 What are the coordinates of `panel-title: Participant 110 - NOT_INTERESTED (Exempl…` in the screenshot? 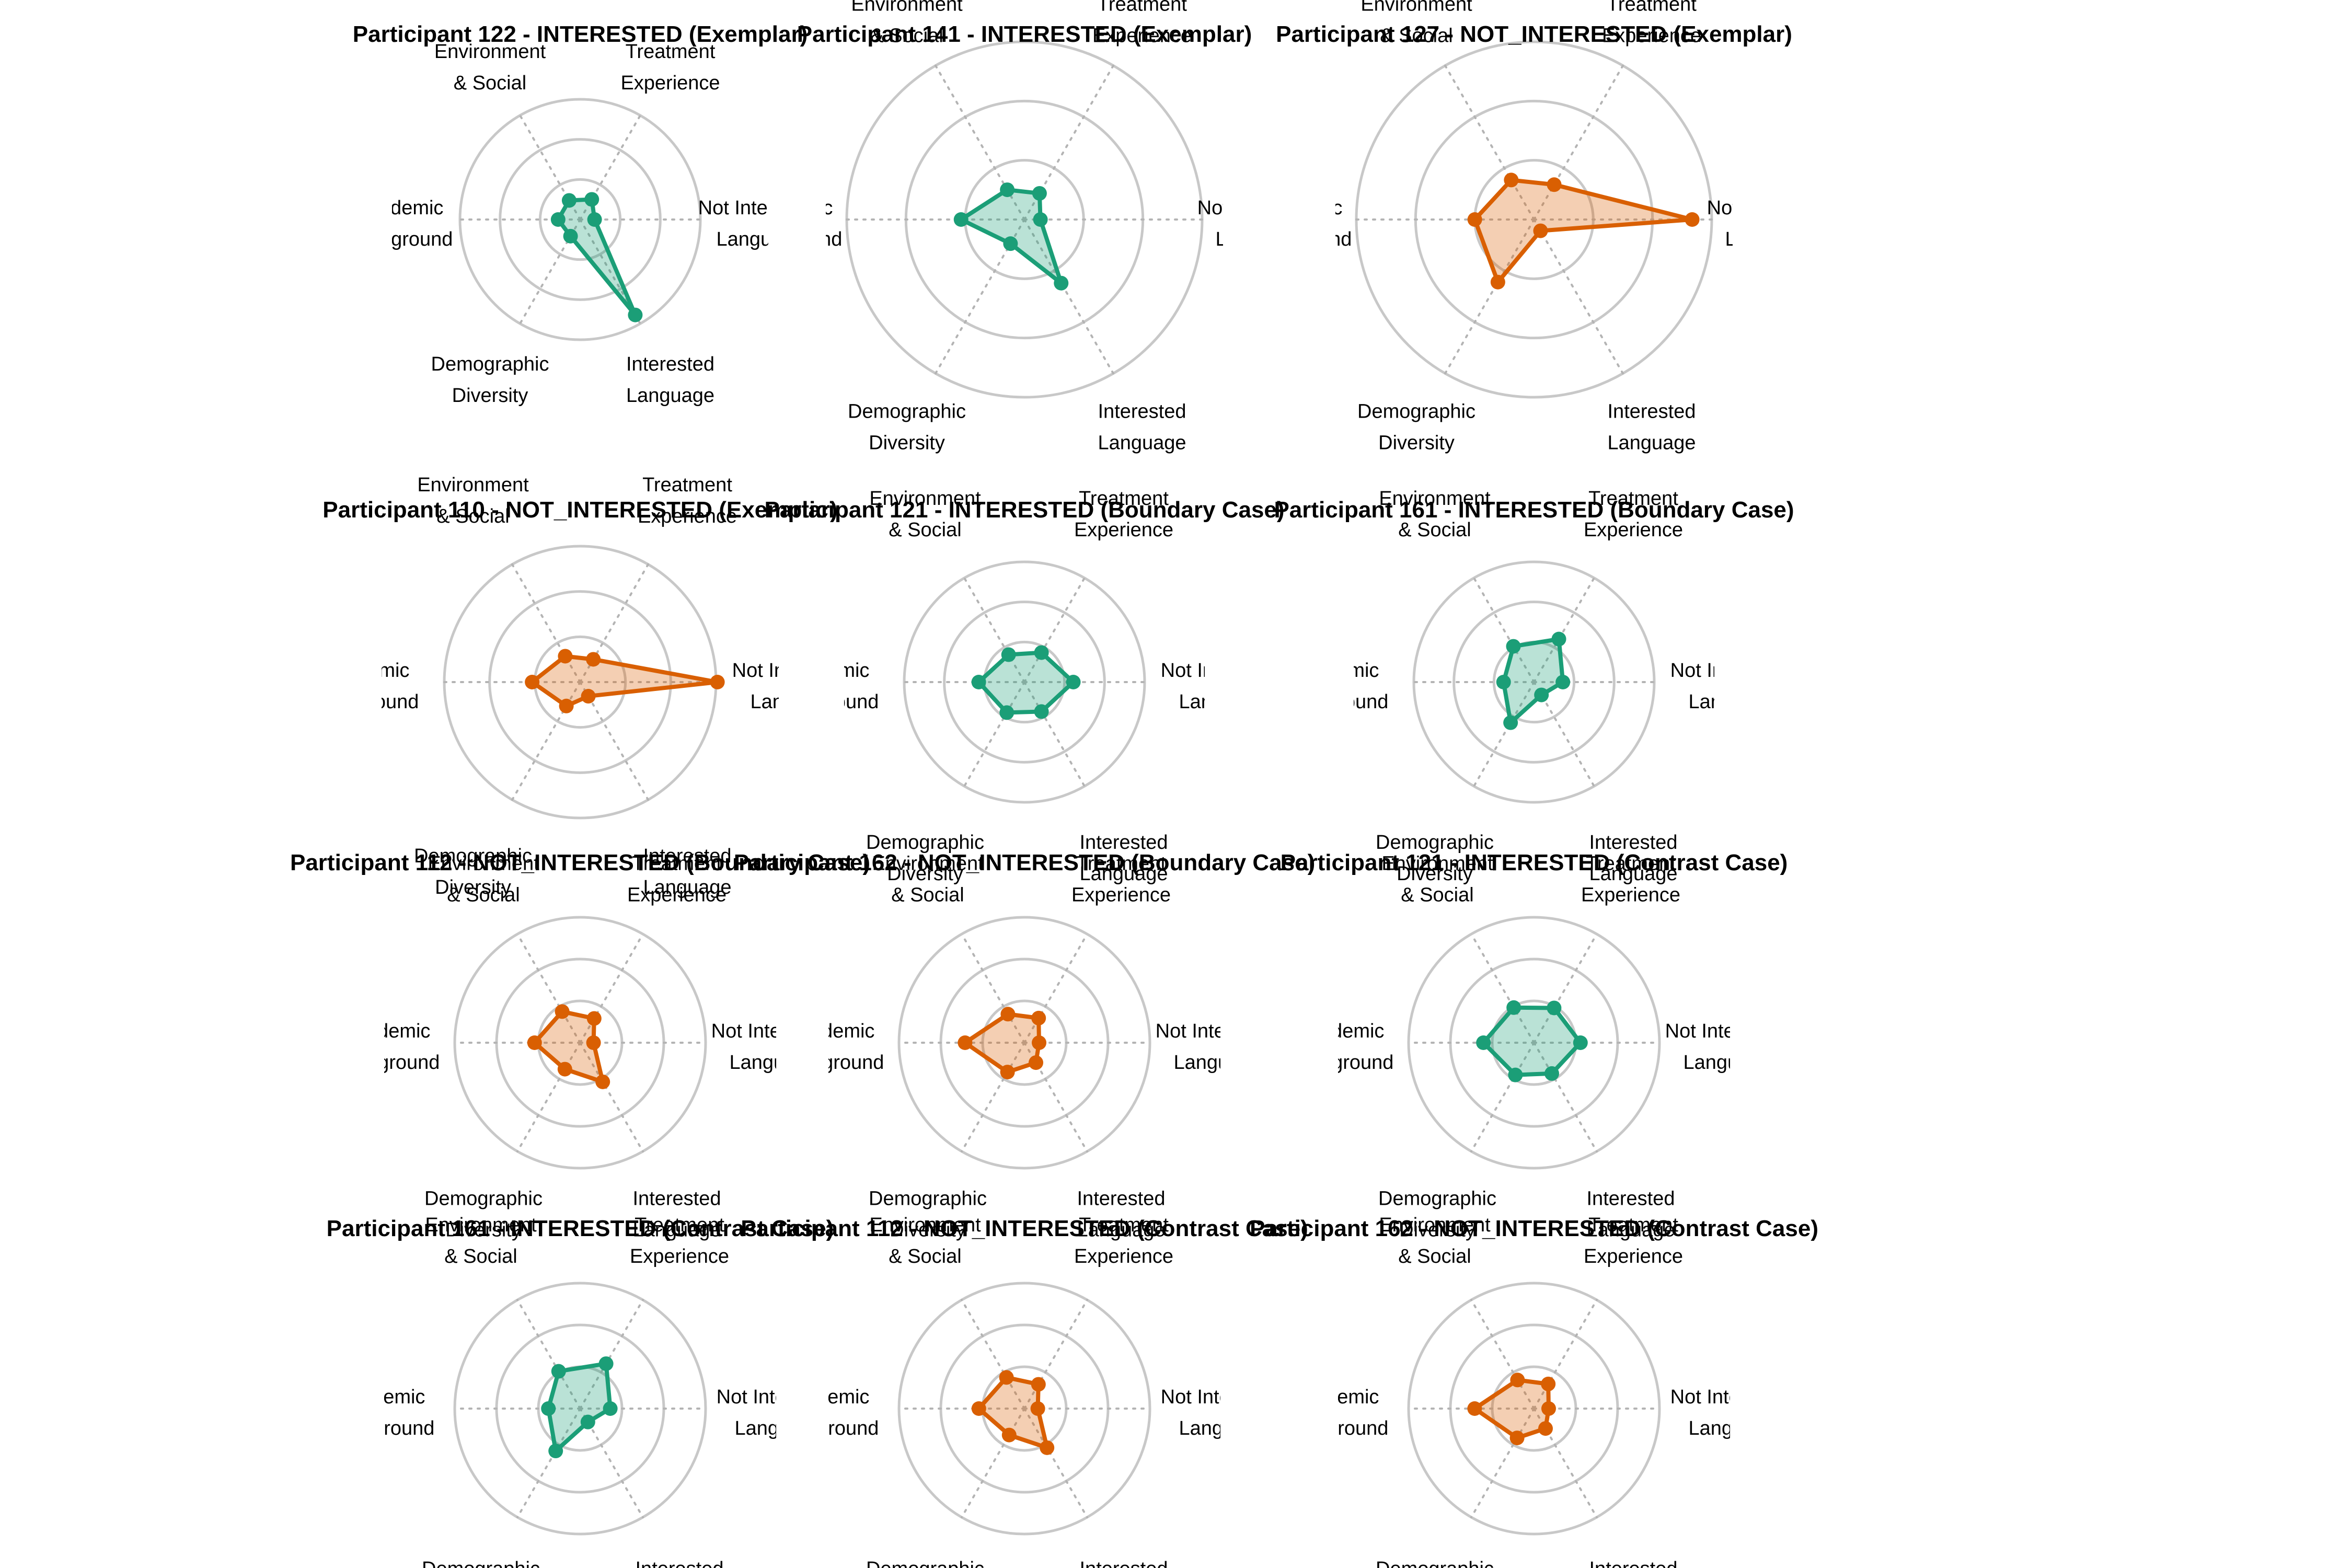 It's located at (579, 510).